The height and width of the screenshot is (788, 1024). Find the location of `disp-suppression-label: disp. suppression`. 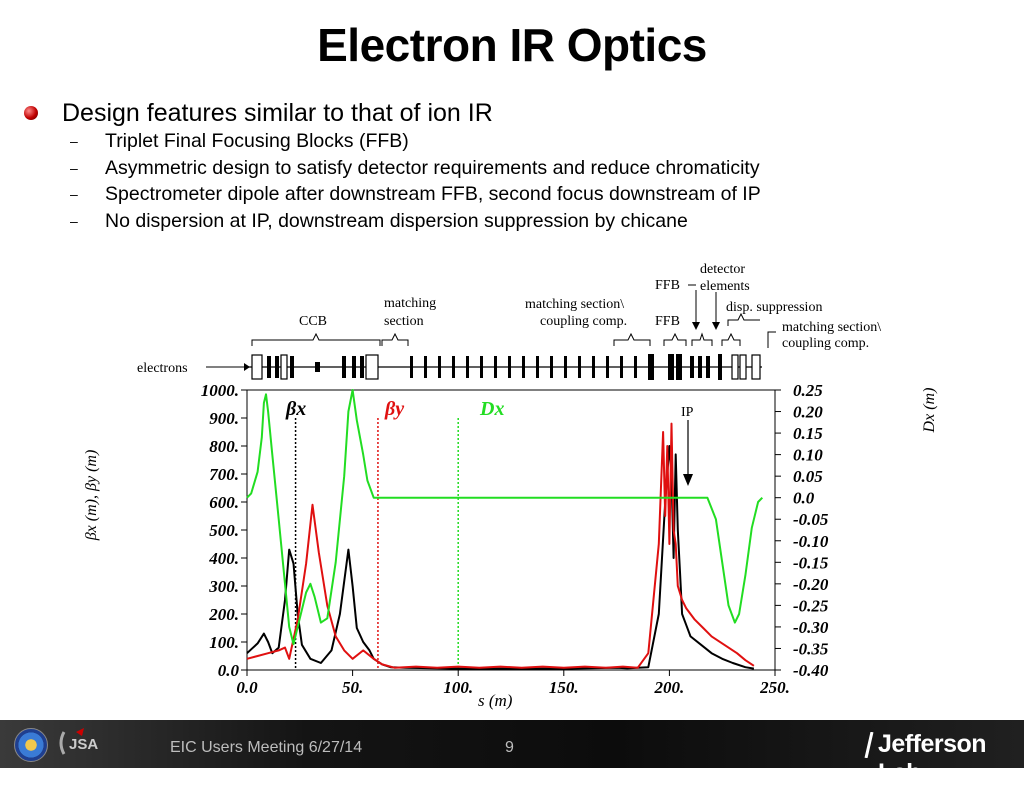

disp-suppression-label: disp. suppression is located at coordinates (774, 307).